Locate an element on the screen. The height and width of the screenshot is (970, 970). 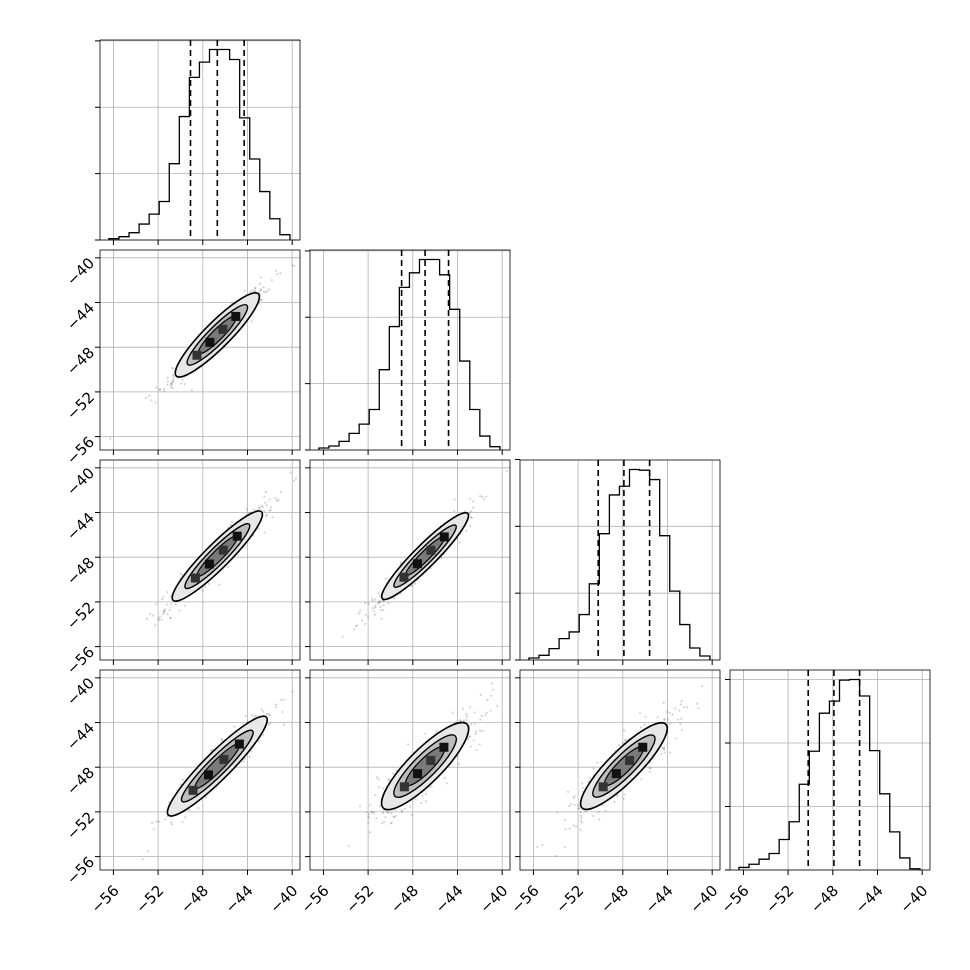
histogram-step is located at coordinates (829, 774).